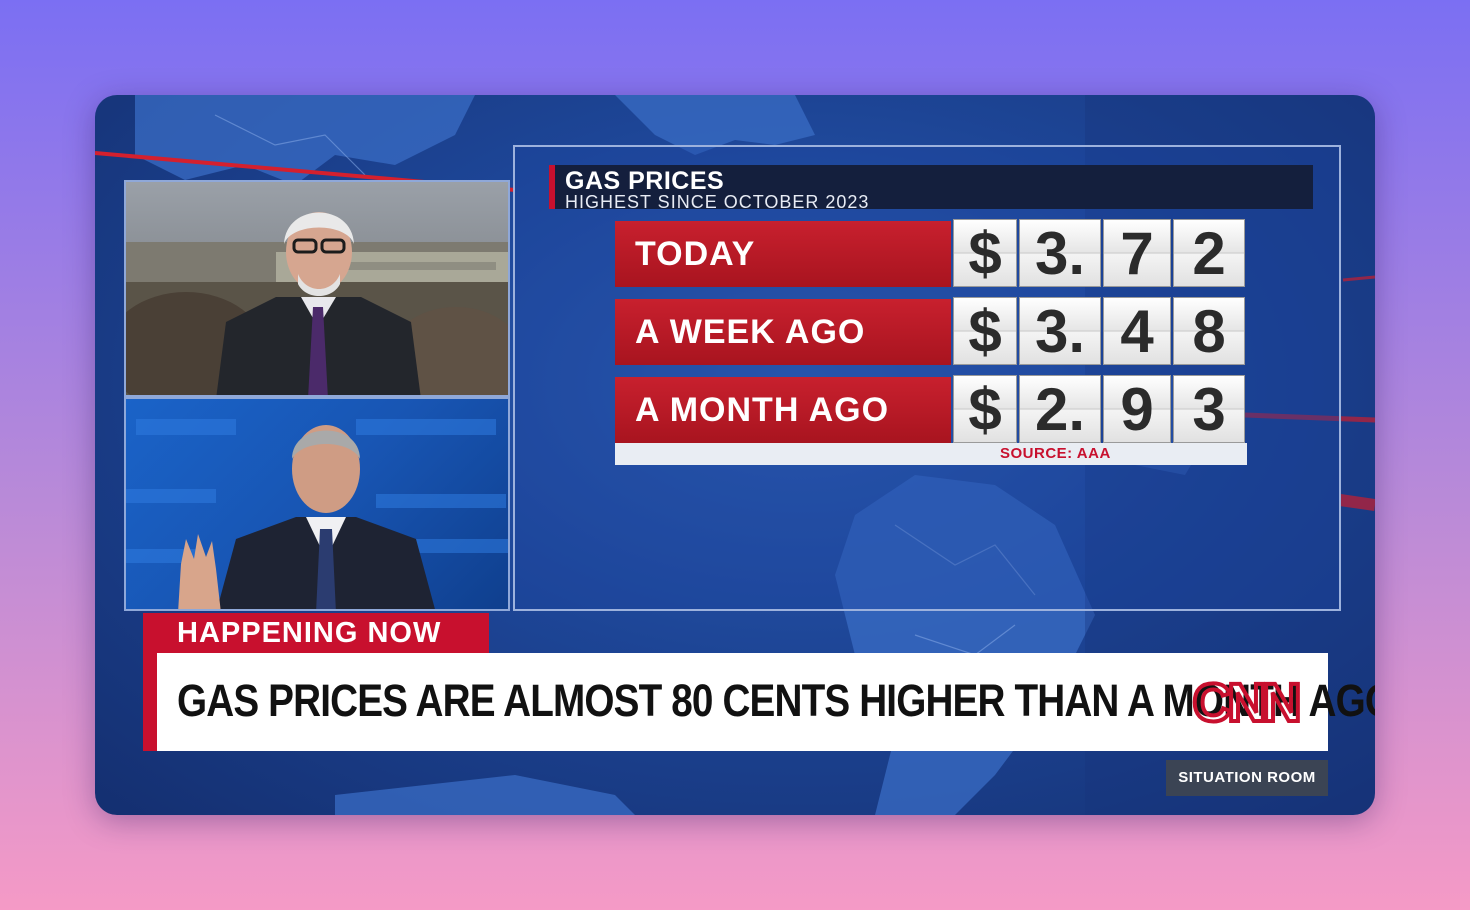 The width and height of the screenshot is (1470, 910). Describe the element at coordinates (1060, 409) in the screenshot. I see `price-digit: 2.` at that location.